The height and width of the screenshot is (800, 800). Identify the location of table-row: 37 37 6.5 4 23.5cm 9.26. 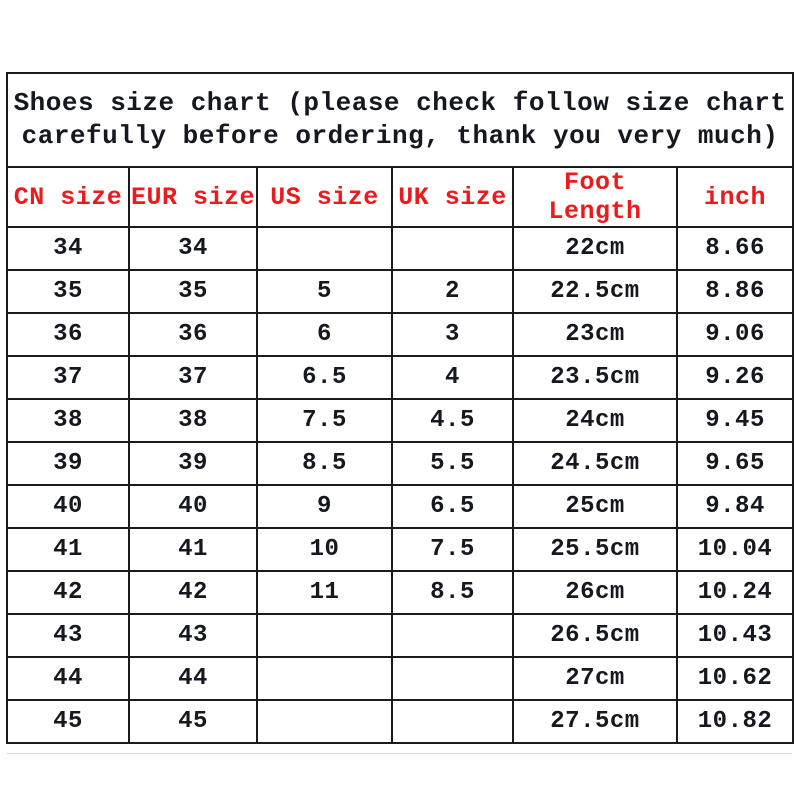
(400, 377).